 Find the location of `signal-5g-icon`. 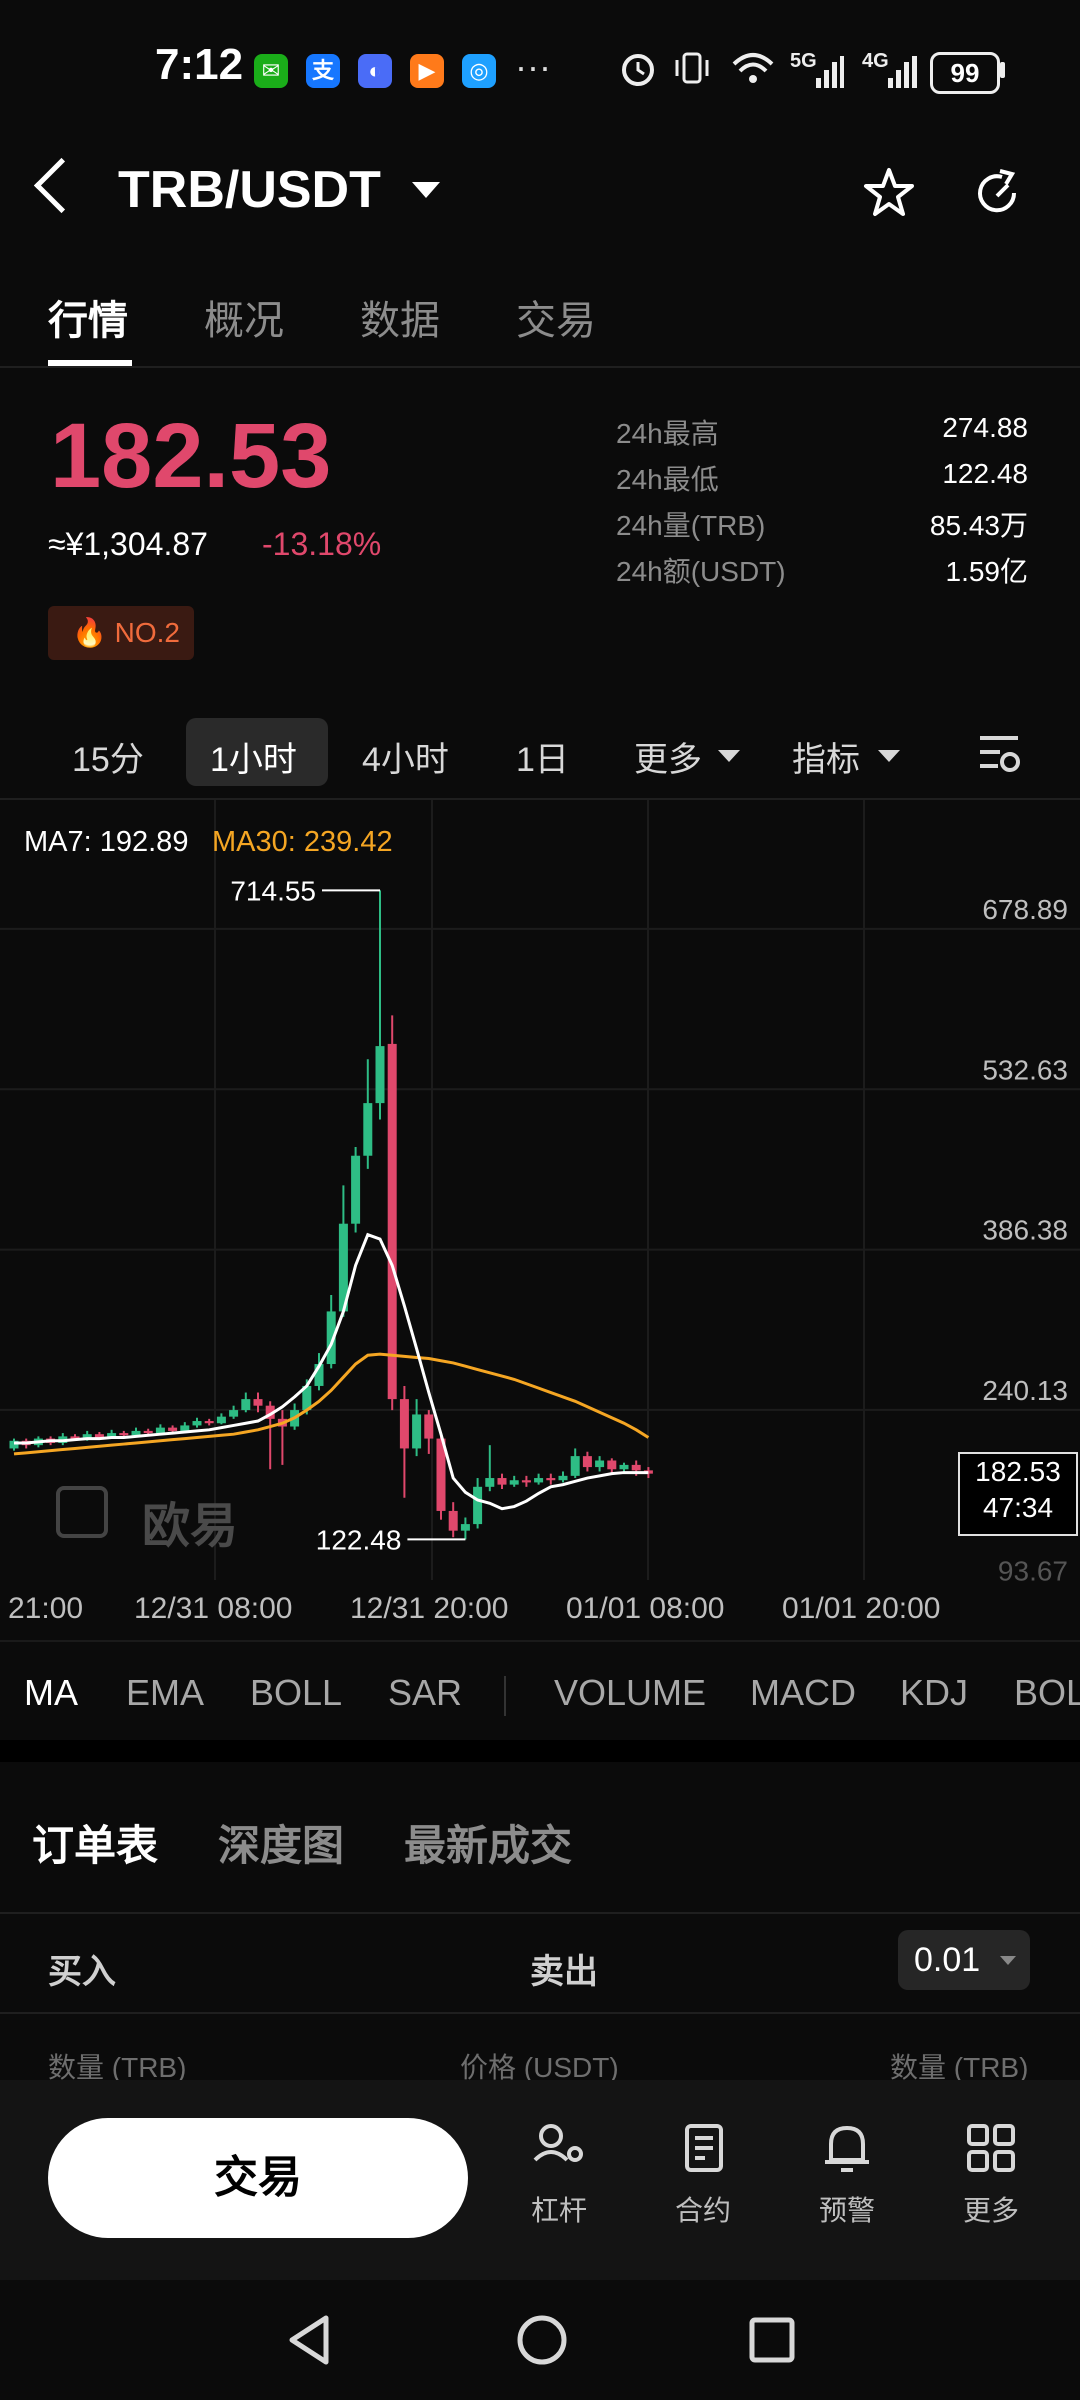

signal-5g-icon is located at coordinates (830, 72).